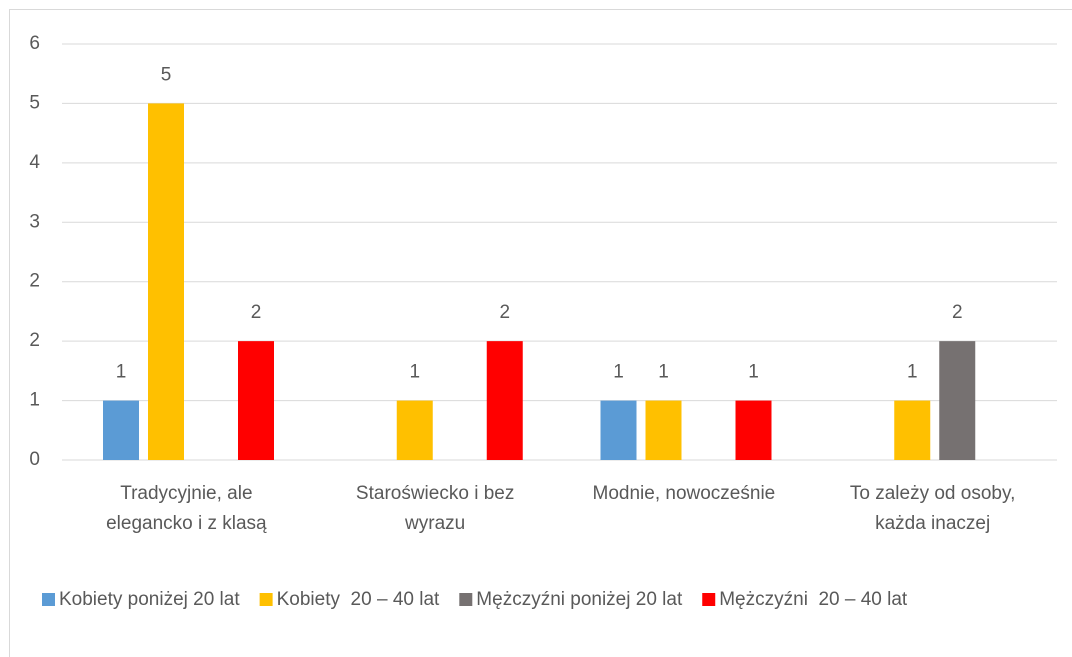  What do you see at coordinates (684, 493) in the screenshot?
I see `x-tick-label: Modnie, nowocześnie` at bounding box center [684, 493].